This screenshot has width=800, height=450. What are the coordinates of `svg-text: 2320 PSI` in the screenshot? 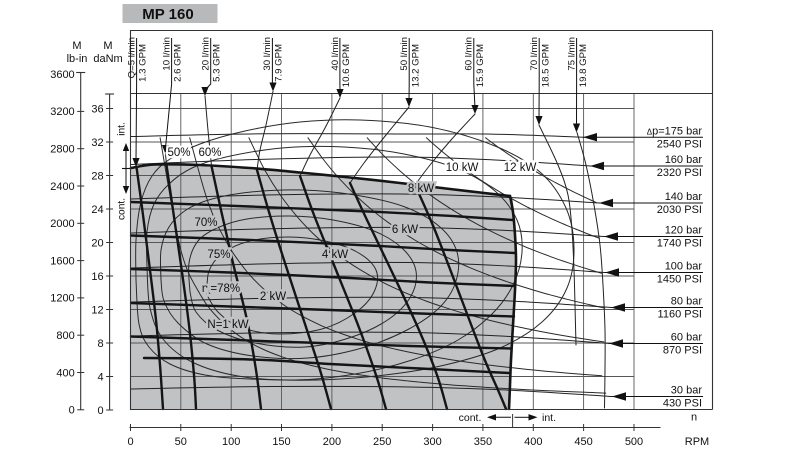 It's located at (679, 173).